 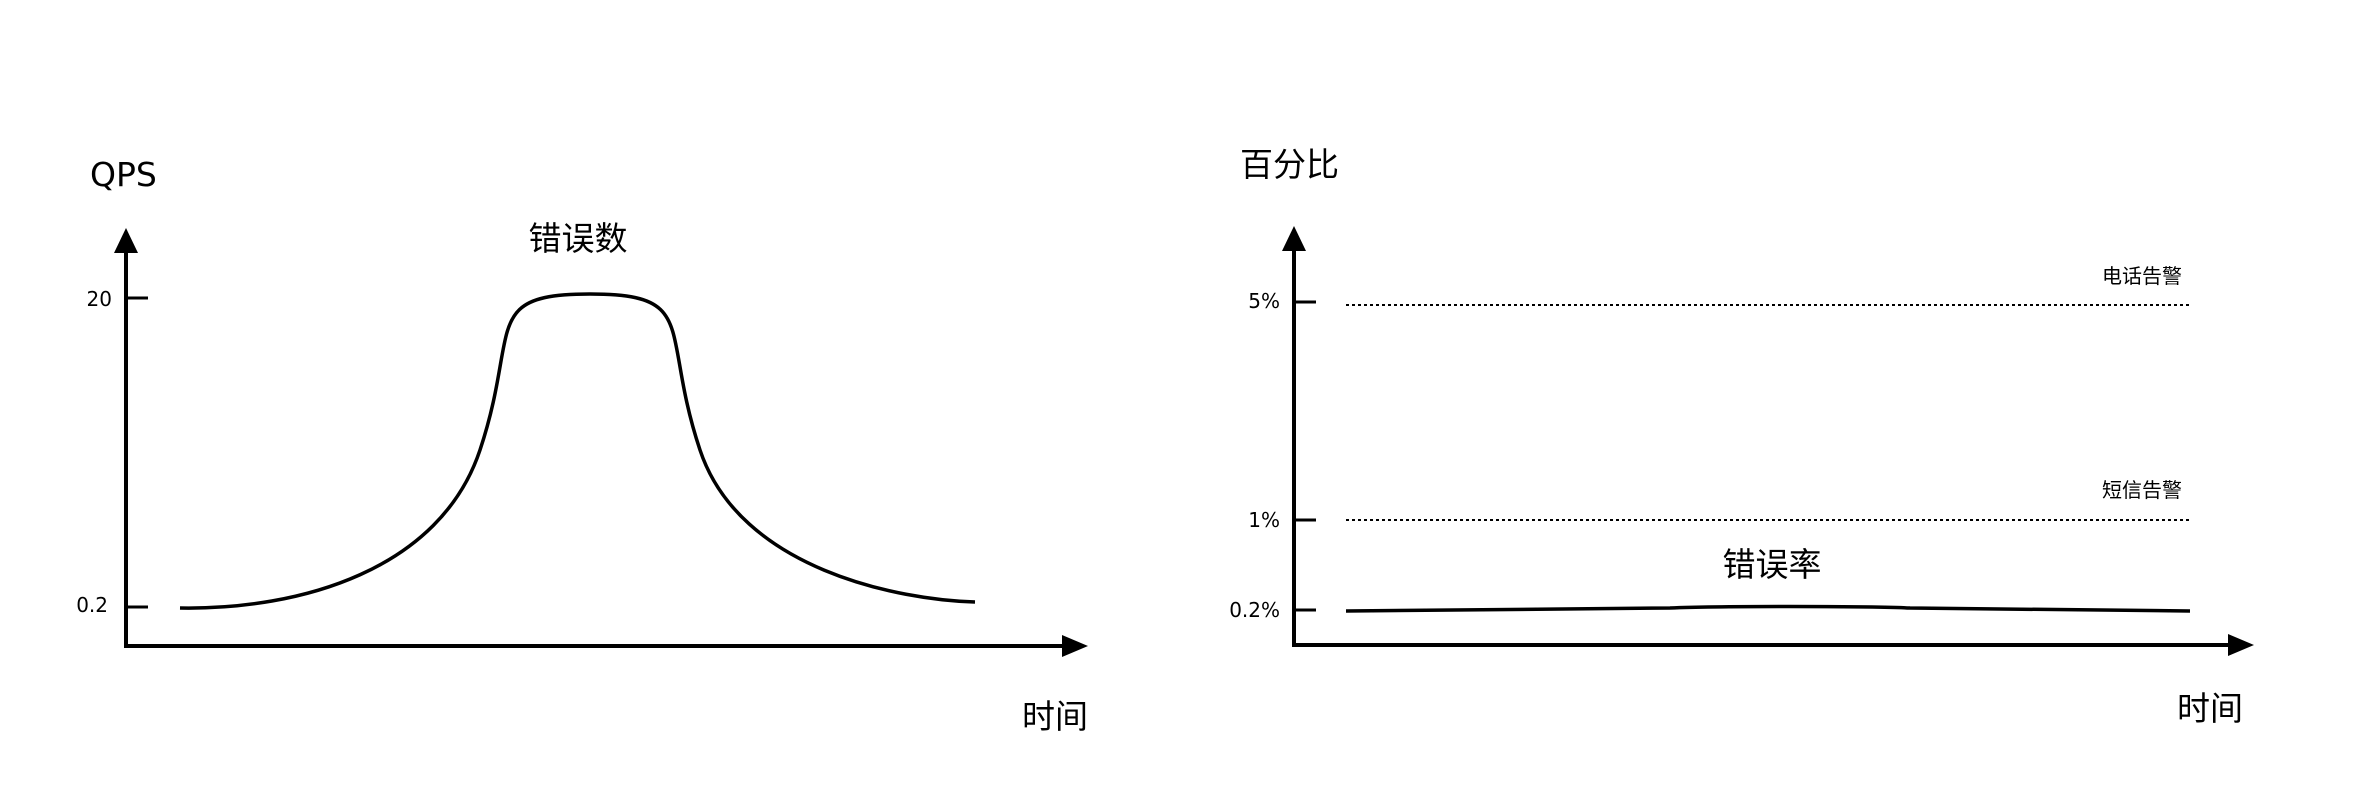 What do you see at coordinates (1055, 716) in the screenshot?
I see `left-x-axis-label: 时间` at bounding box center [1055, 716].